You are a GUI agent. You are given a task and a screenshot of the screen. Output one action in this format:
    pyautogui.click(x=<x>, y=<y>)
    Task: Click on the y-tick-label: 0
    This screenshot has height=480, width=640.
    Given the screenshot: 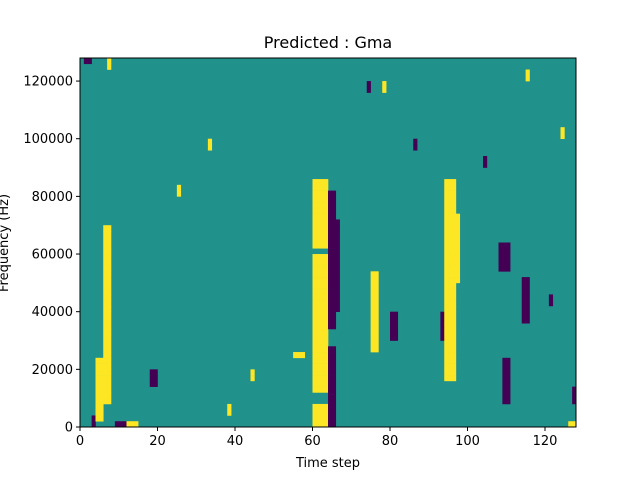 What is the action you would take?
    pyautogui.click(x=69, y=428)
    